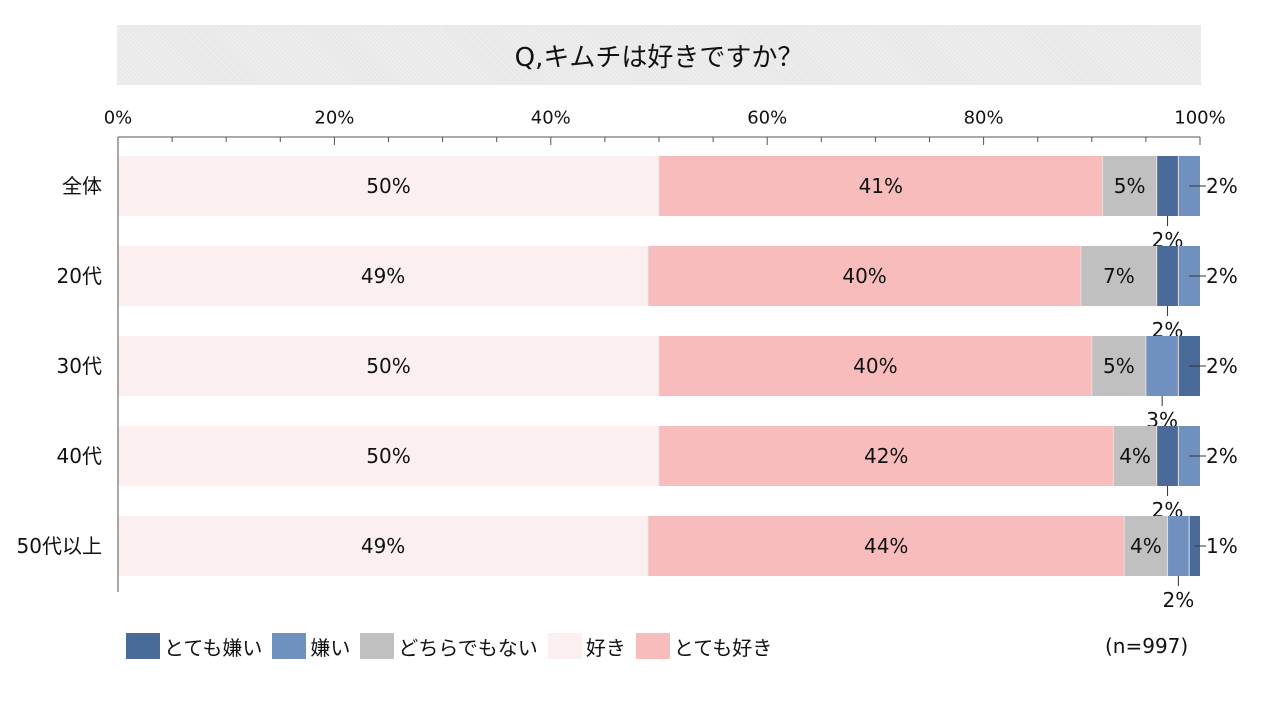 The image size is (1280, 720). Describe the element at coordinates (82, 186) in the screenshot. I see `category-label: 全体` at that location.